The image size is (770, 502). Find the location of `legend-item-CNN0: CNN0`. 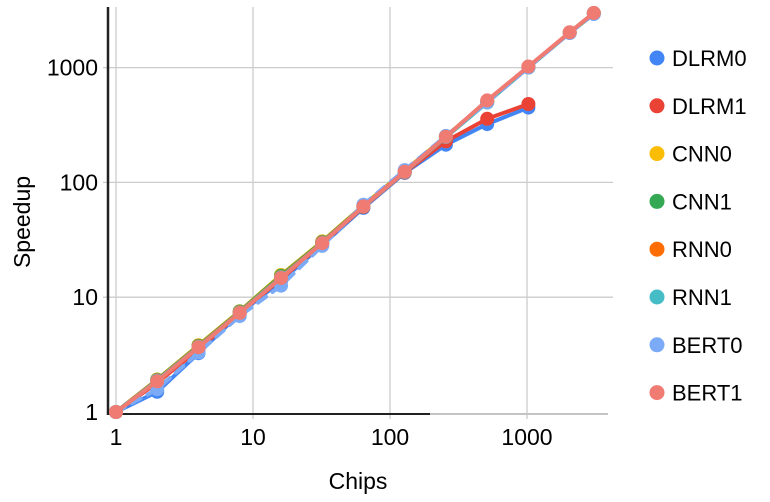

legend-item-CNN0: CNN0 is located at coordinates (690, 154).